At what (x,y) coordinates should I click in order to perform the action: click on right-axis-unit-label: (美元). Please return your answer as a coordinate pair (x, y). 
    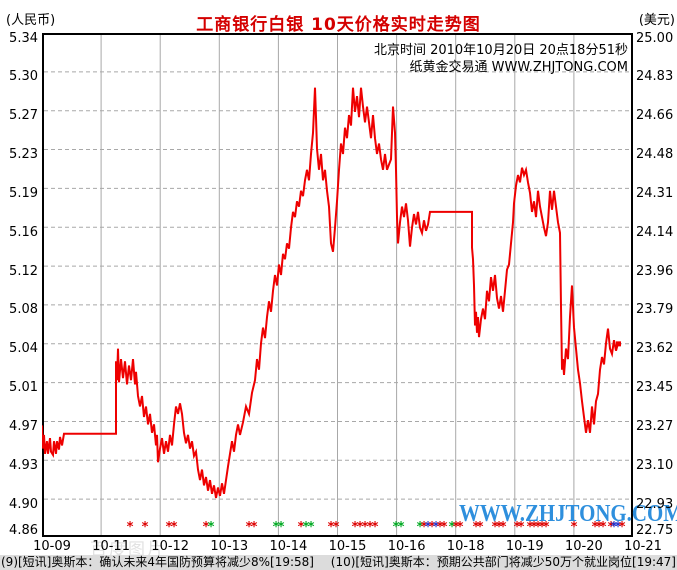
    Looking at the image, I should click on (656, 20).